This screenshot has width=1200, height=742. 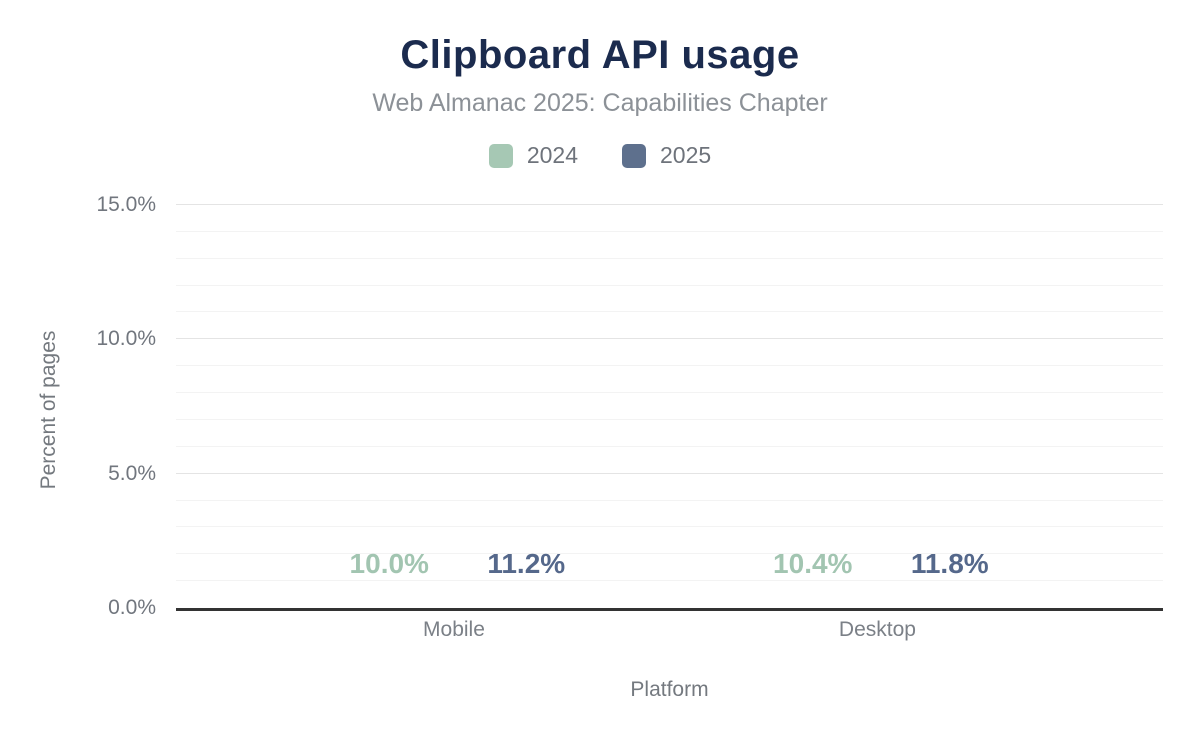 What do you see at coordinates (132, 473) in the screenshot?
I see `y-tick-label: 5.0%` at bounding box center [132, 473].